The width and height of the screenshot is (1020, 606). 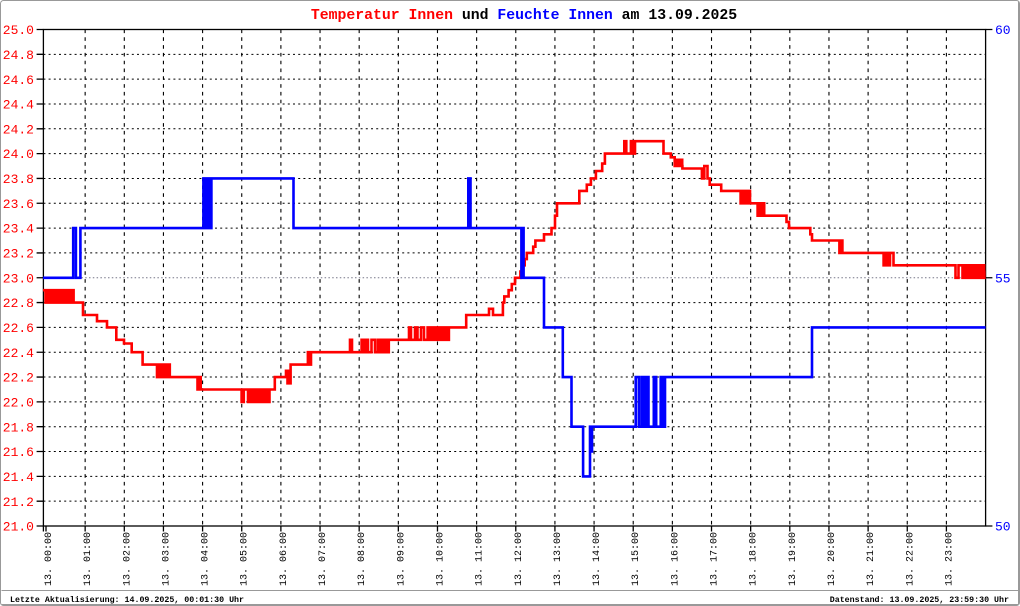 What do you see at coordinates (910, 559) in the screenshot?
I see `svg-text: 13. 22:00` at bounding box center [910, 559].